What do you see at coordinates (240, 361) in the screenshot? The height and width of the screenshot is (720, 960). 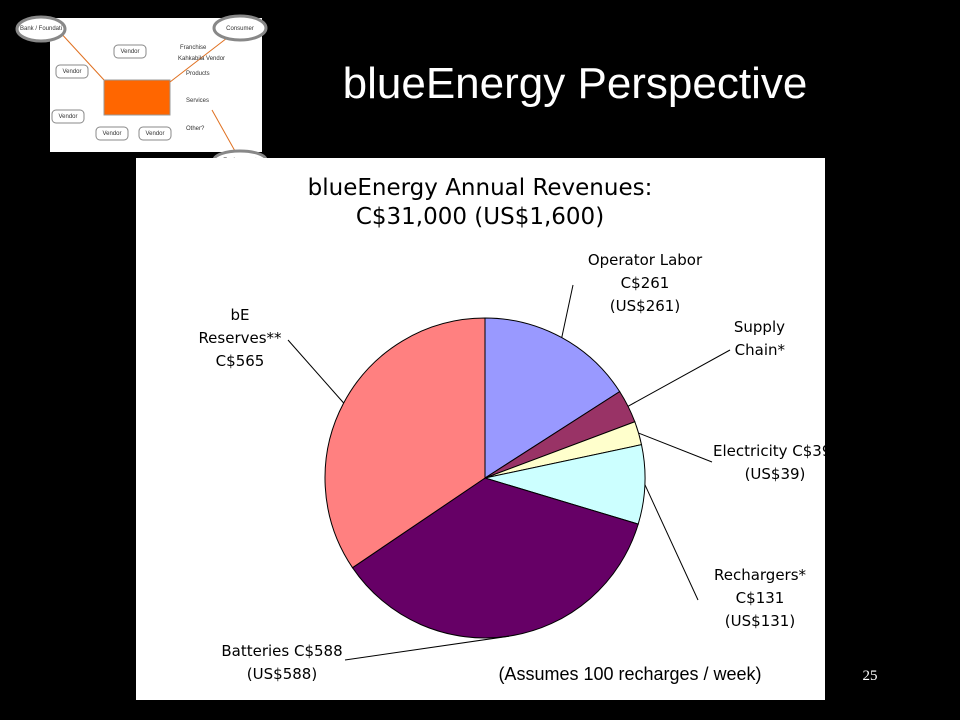 I see `slice-label: C$565` at bounding box center [240, 361].